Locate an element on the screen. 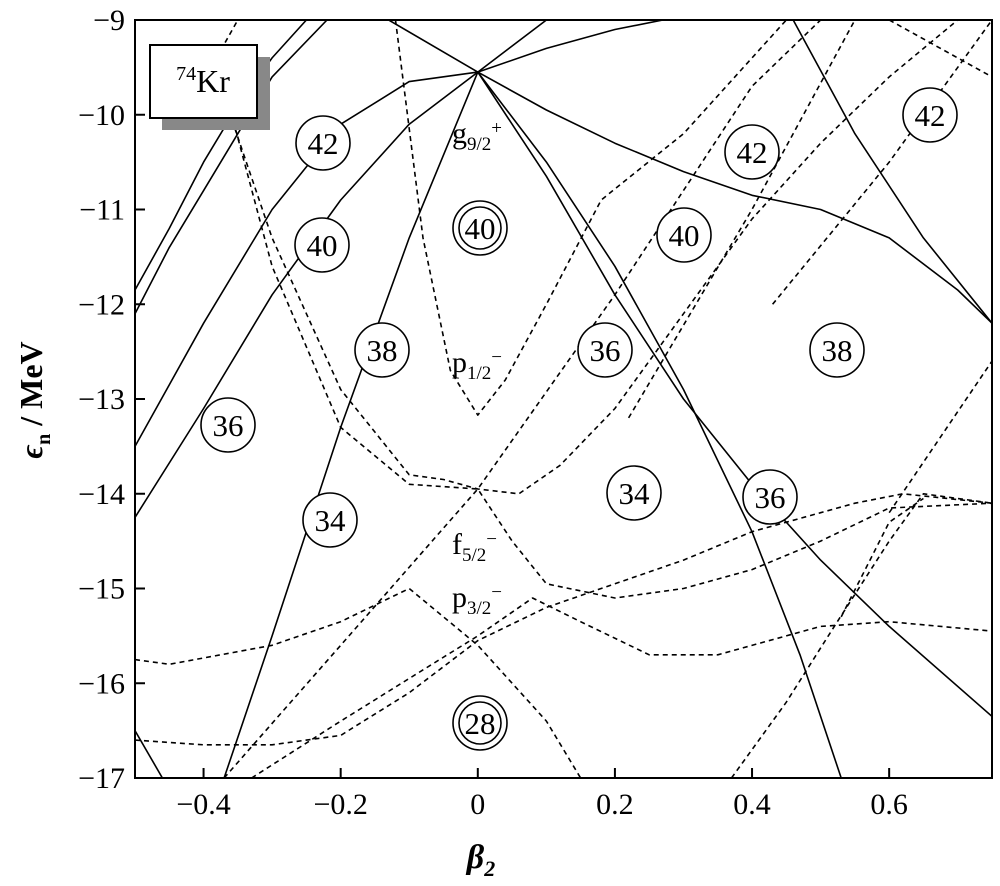 Image resolution: width=1000 pixels, height=886 pixels. x-tick-label: 0 is located at coordinates (477, 804).